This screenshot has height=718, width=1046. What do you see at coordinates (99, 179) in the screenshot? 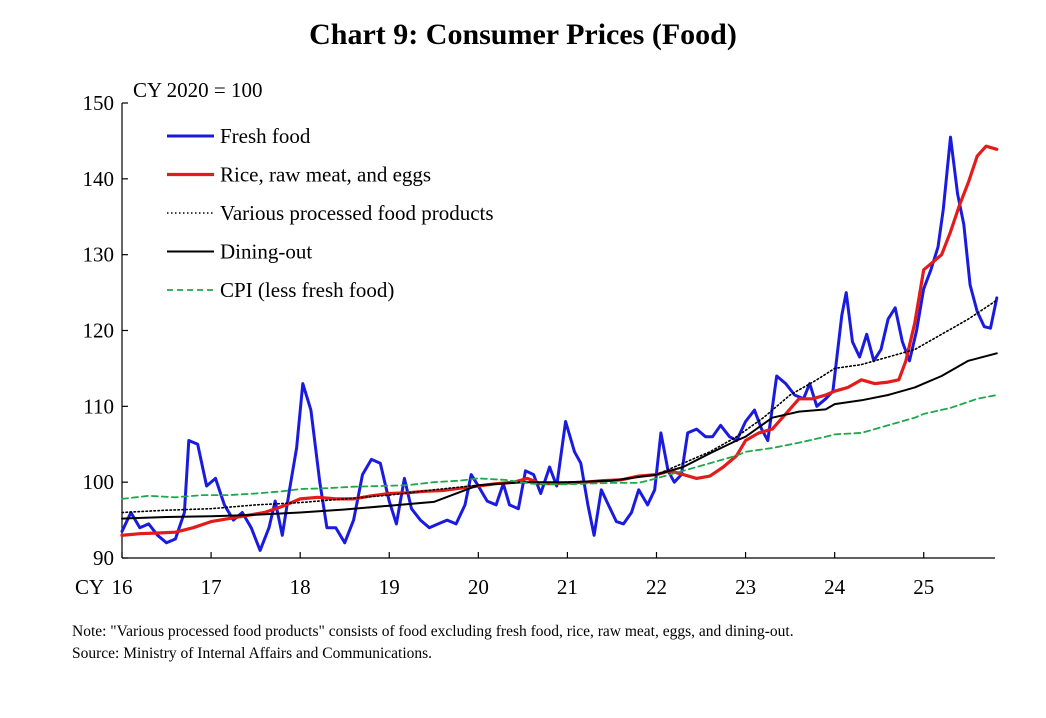
I see `y-tick-label: 140` at bounding box center [99, 179].